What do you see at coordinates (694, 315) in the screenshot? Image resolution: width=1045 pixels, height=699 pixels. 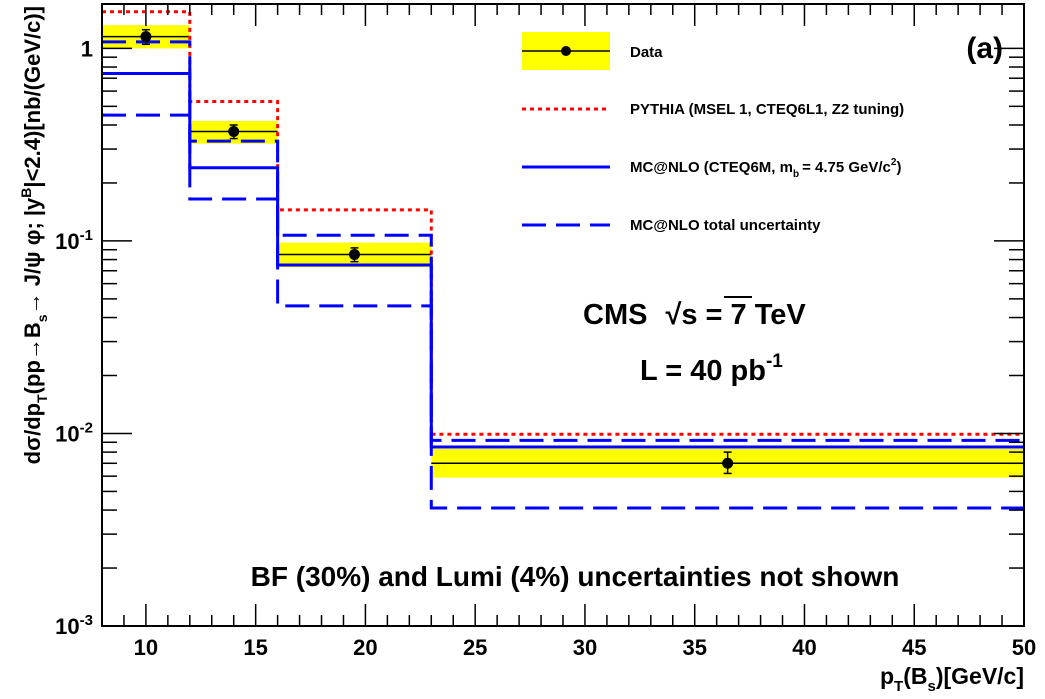 I see `cms-energy-annotation: CMS √s = 7 TeV` at bounding box center [694, 315].